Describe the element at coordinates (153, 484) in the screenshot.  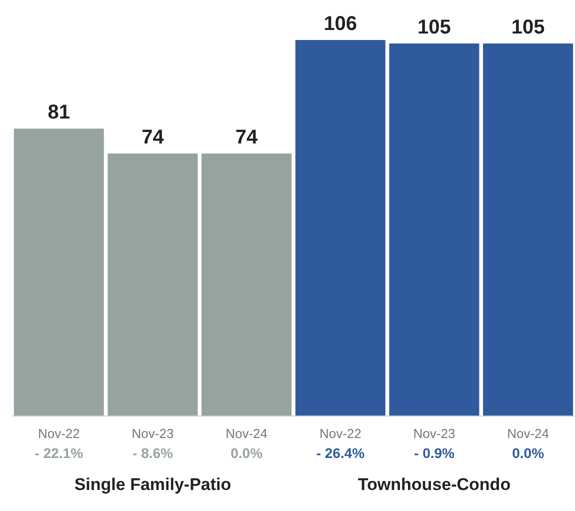
I see `text: Single Family-Patio` at that location.